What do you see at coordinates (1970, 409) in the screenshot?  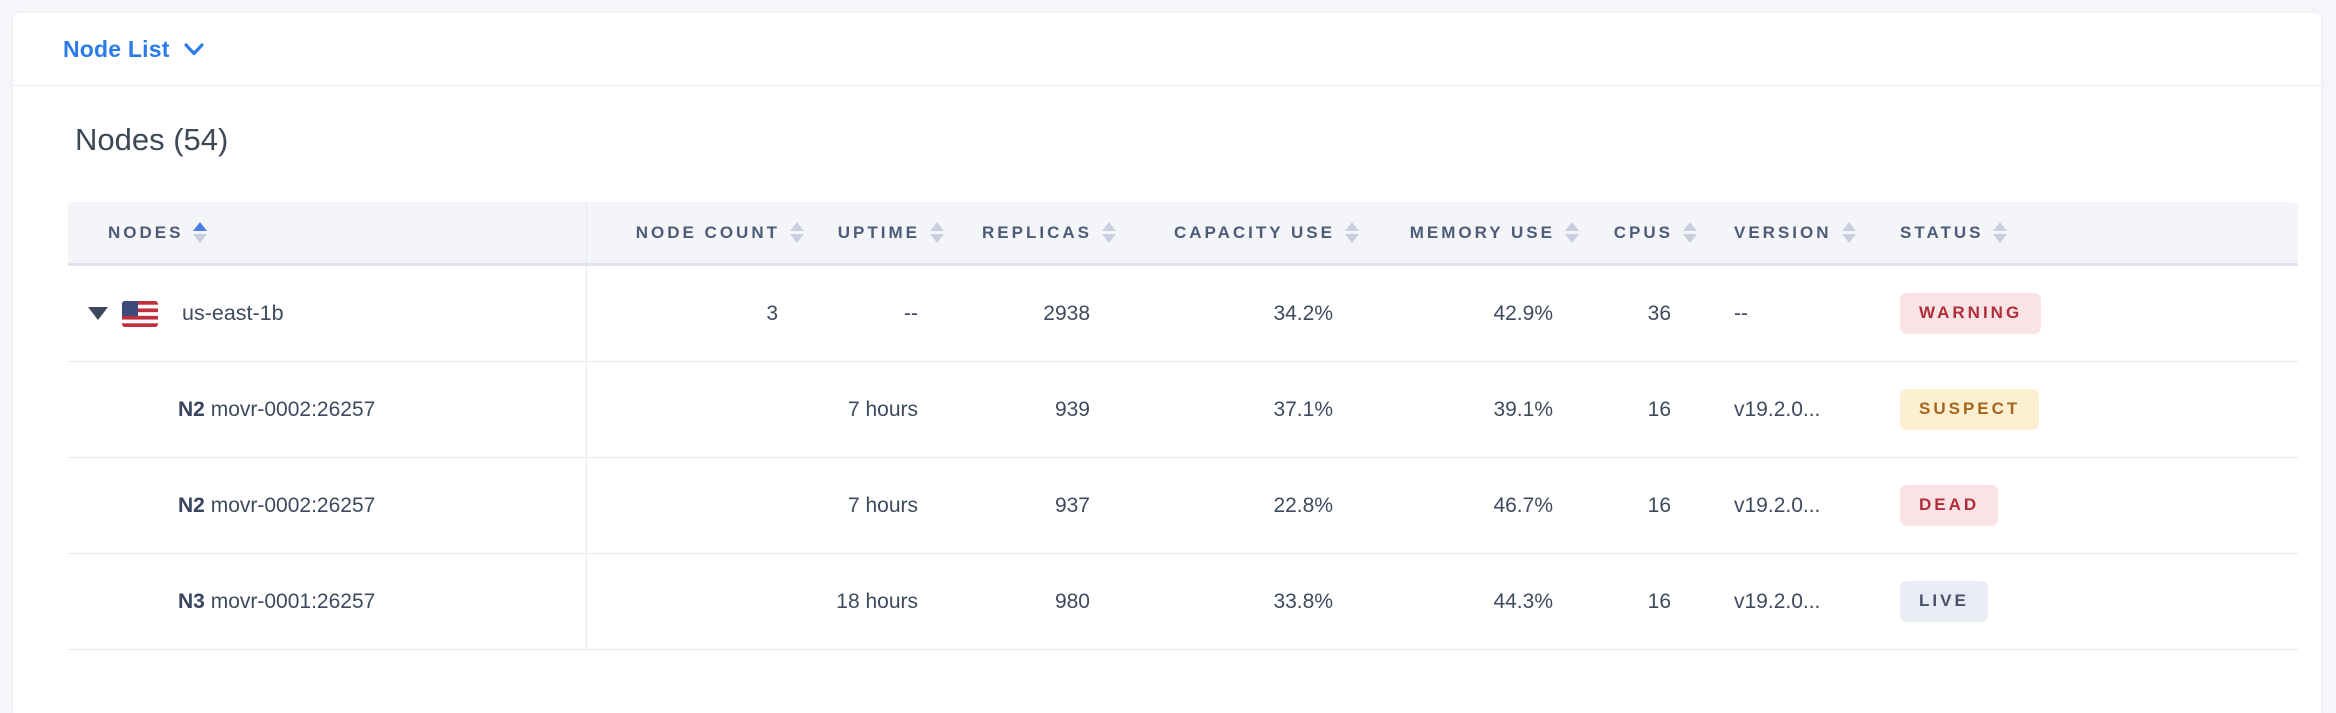 I see `status-badge: SUSPECT` at bounding box center [1970, 409].